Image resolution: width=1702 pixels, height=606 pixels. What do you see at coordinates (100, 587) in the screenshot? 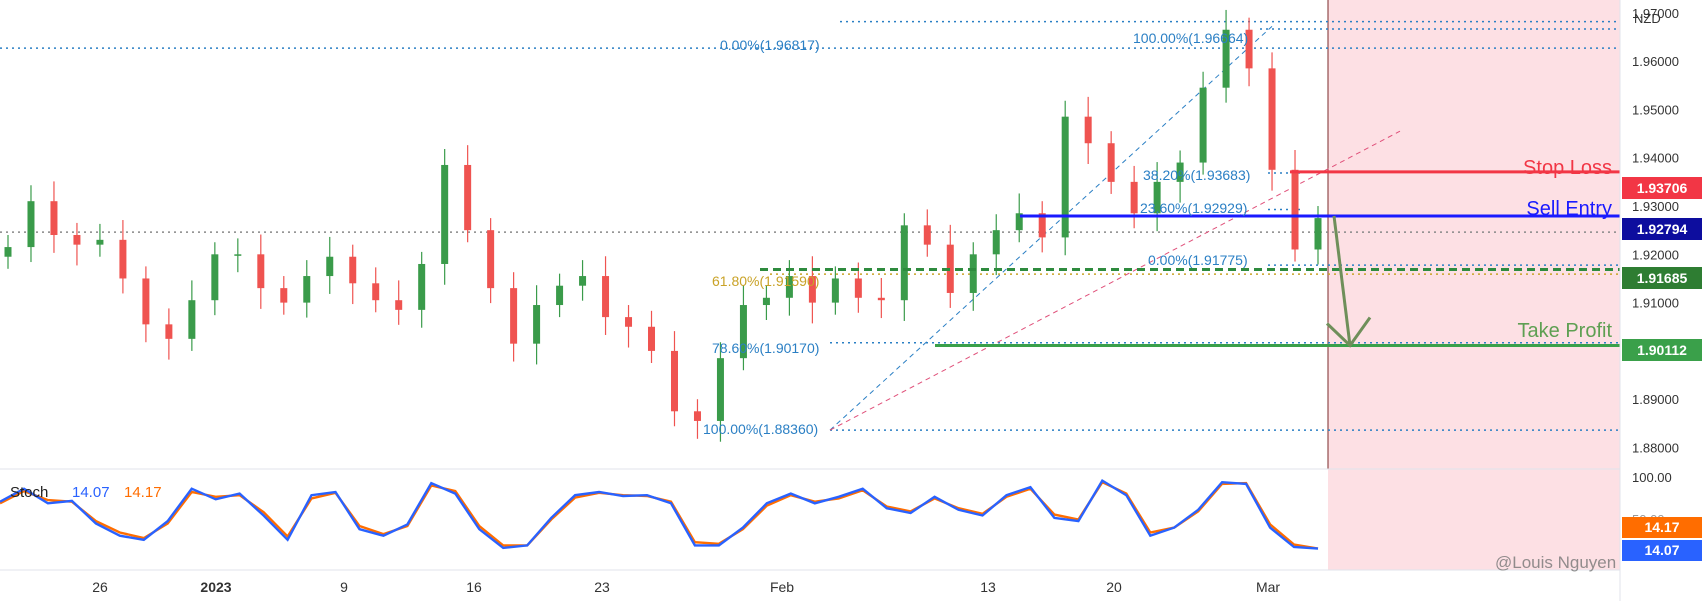
I see `date-label: 26` at bounding box center [100, 587].